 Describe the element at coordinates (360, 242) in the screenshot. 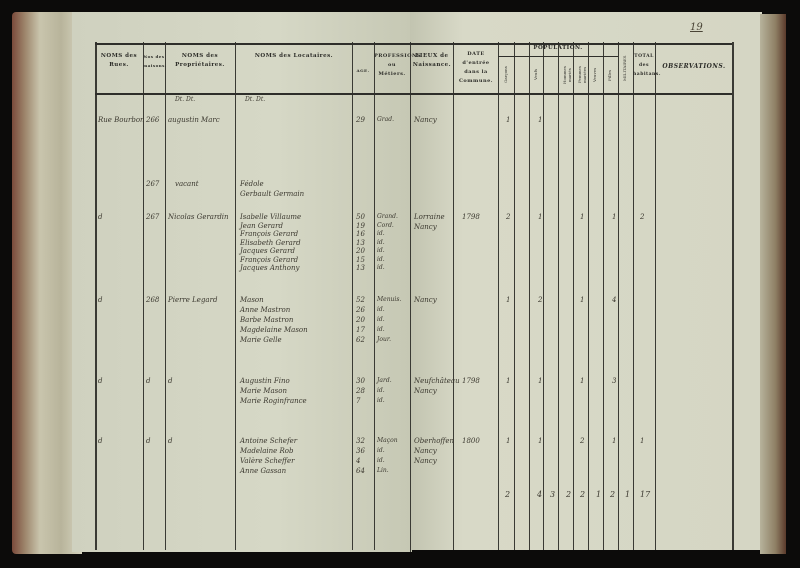

I see `age-value: 13` at that location.